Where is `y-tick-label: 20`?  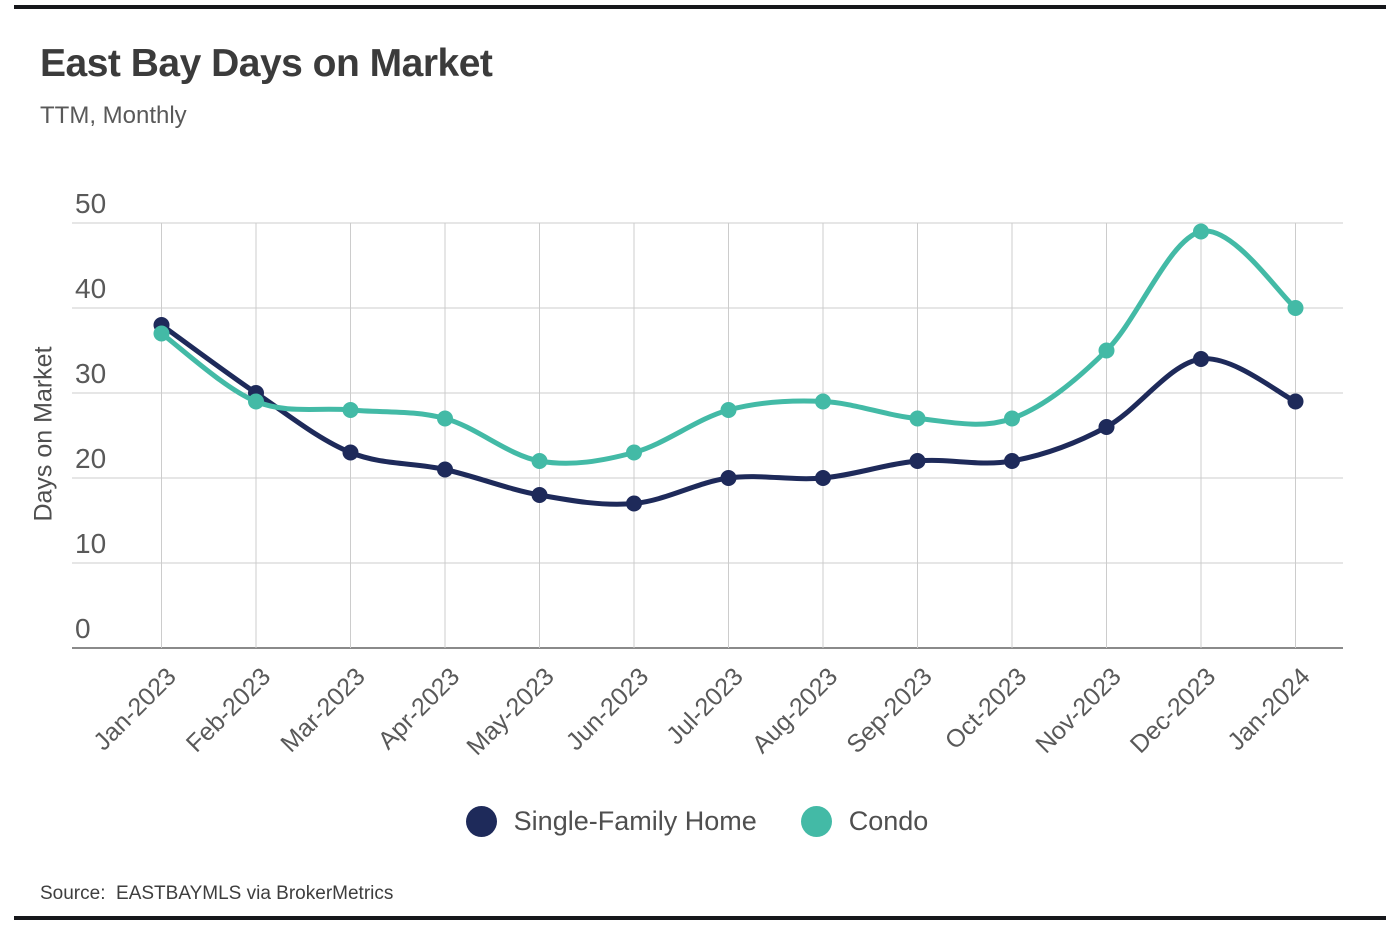
y-tick-label: 20 is located at coordinates (90, 458).